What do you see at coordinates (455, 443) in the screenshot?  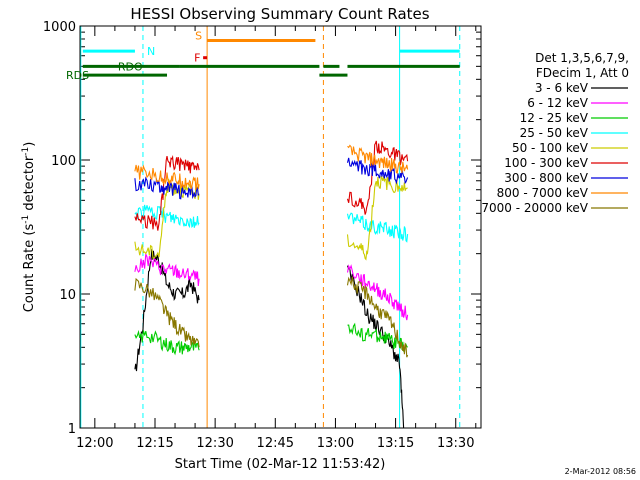 I see `x-tick-label: 13:30` at bounding box center [455, 443].